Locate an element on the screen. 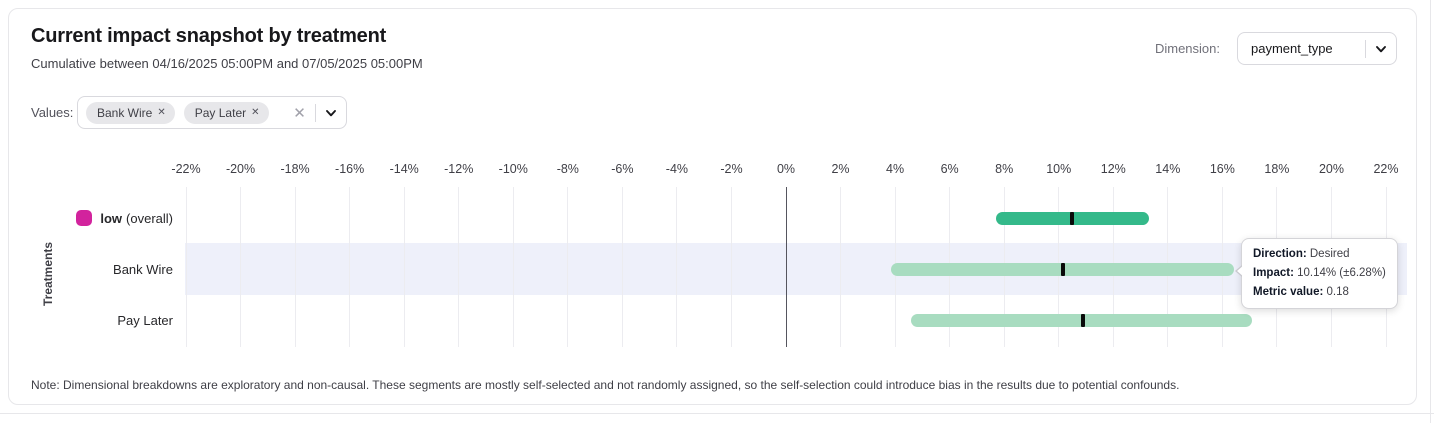  tooltip-line: Metric value: 0.18 is located at coordinates (1301, 292).